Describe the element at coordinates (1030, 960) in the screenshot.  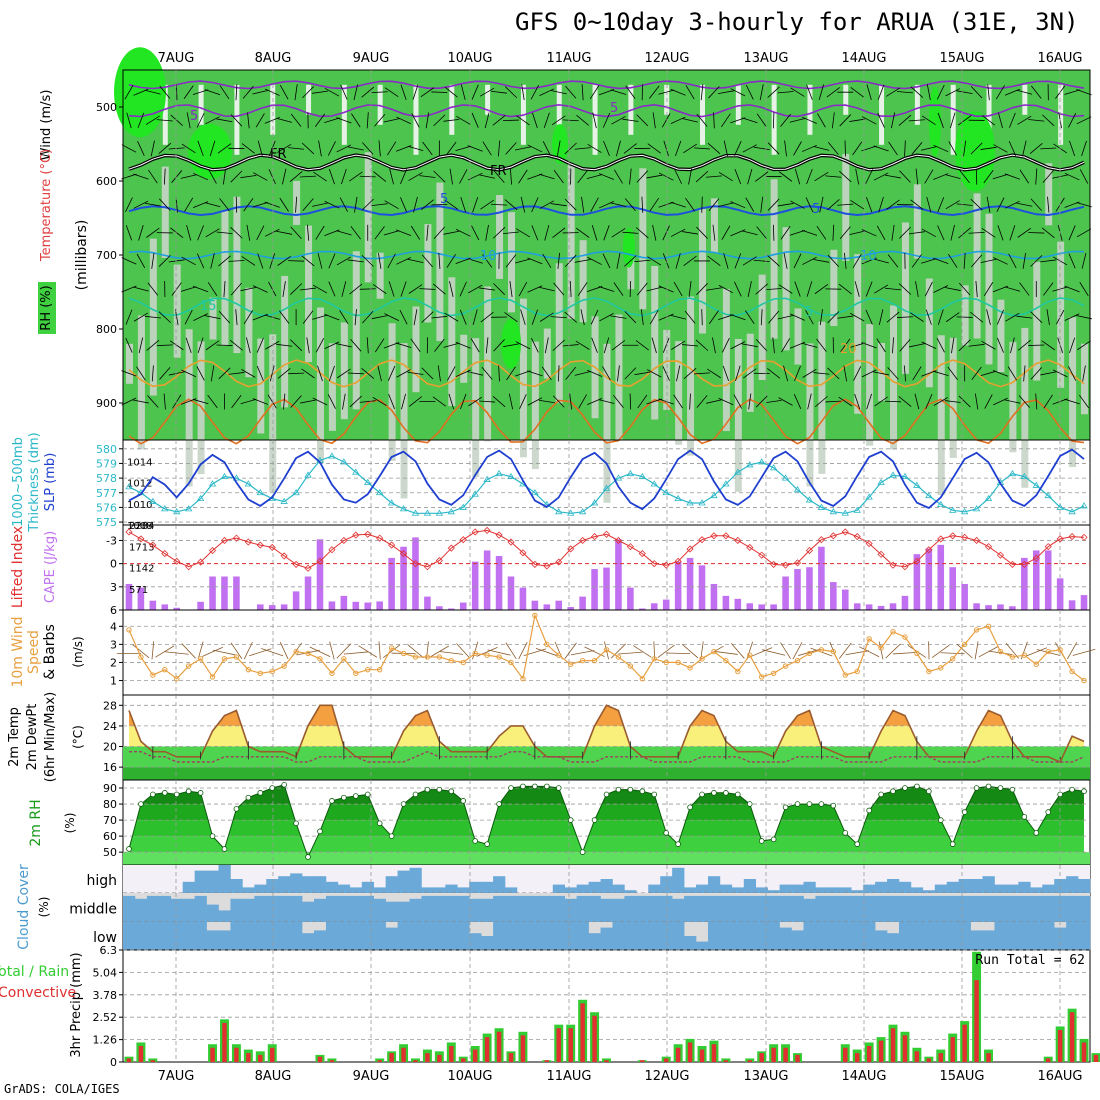
I see `run-total-label: Run Total = 62` at that location.